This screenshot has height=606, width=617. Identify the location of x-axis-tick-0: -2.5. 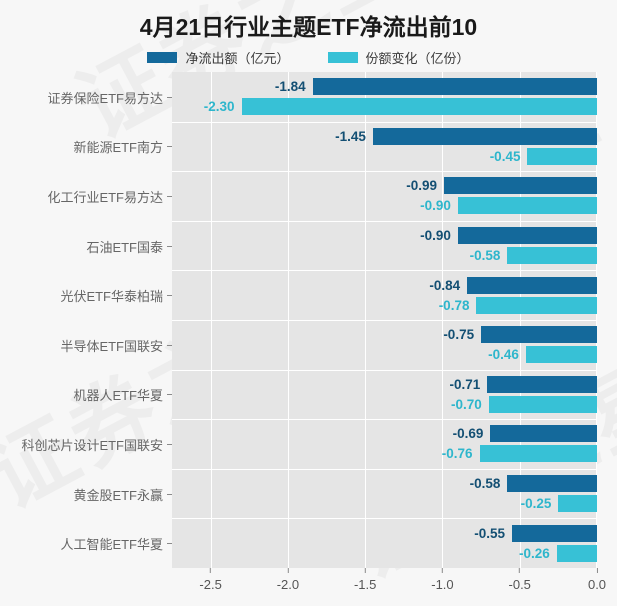
(210, 580).